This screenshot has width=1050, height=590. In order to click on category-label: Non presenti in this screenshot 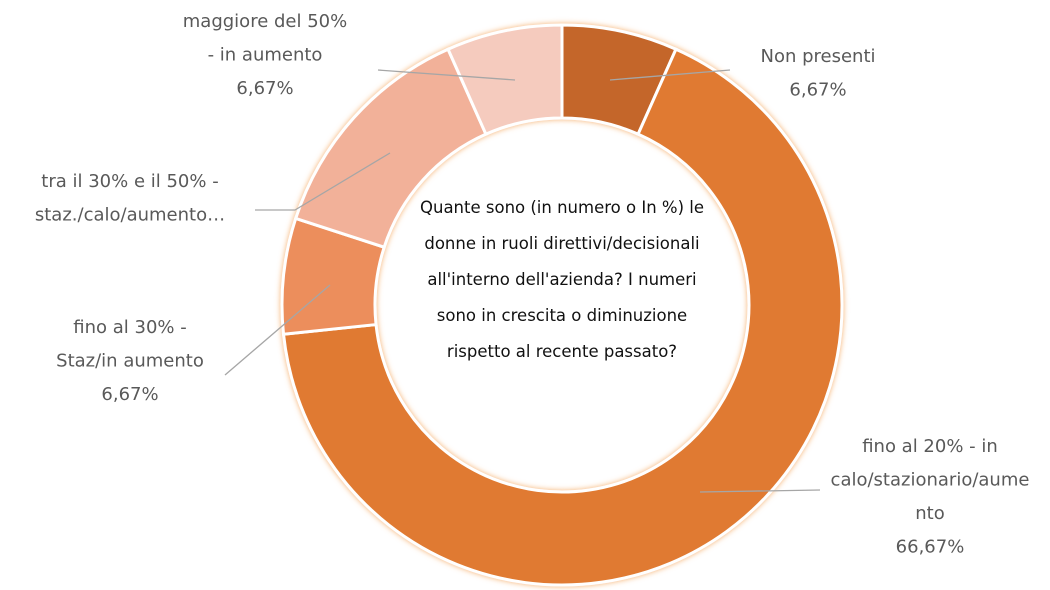, I will do `click(817, 56)`.